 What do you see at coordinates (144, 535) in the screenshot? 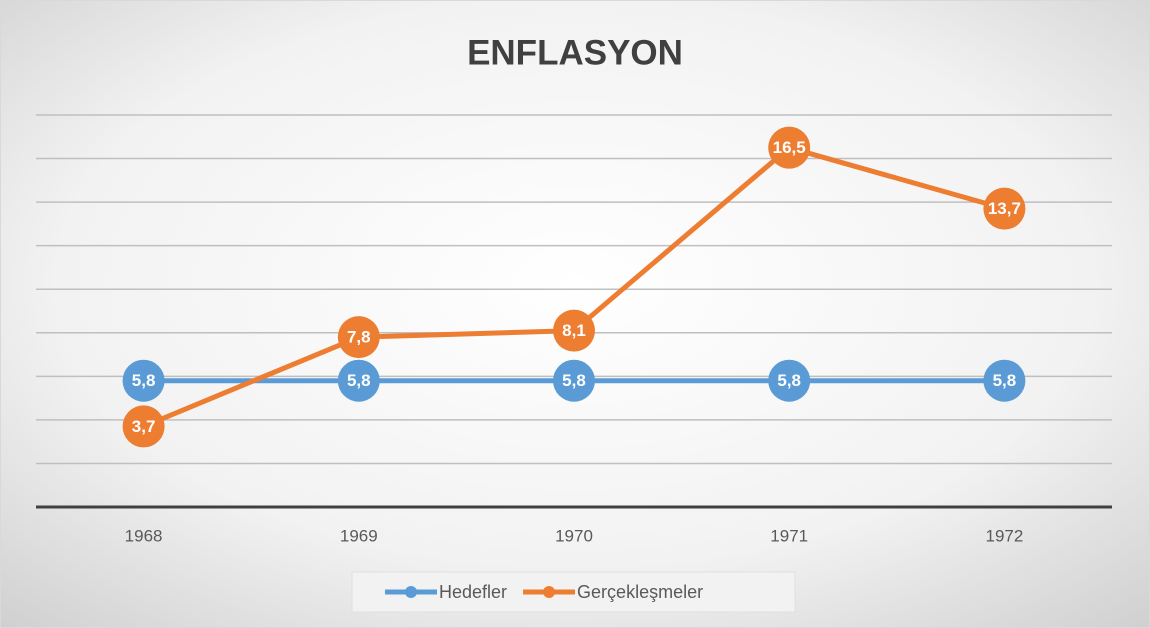
I see `x-tick-label: 1968` at bounding box center [144, 535].